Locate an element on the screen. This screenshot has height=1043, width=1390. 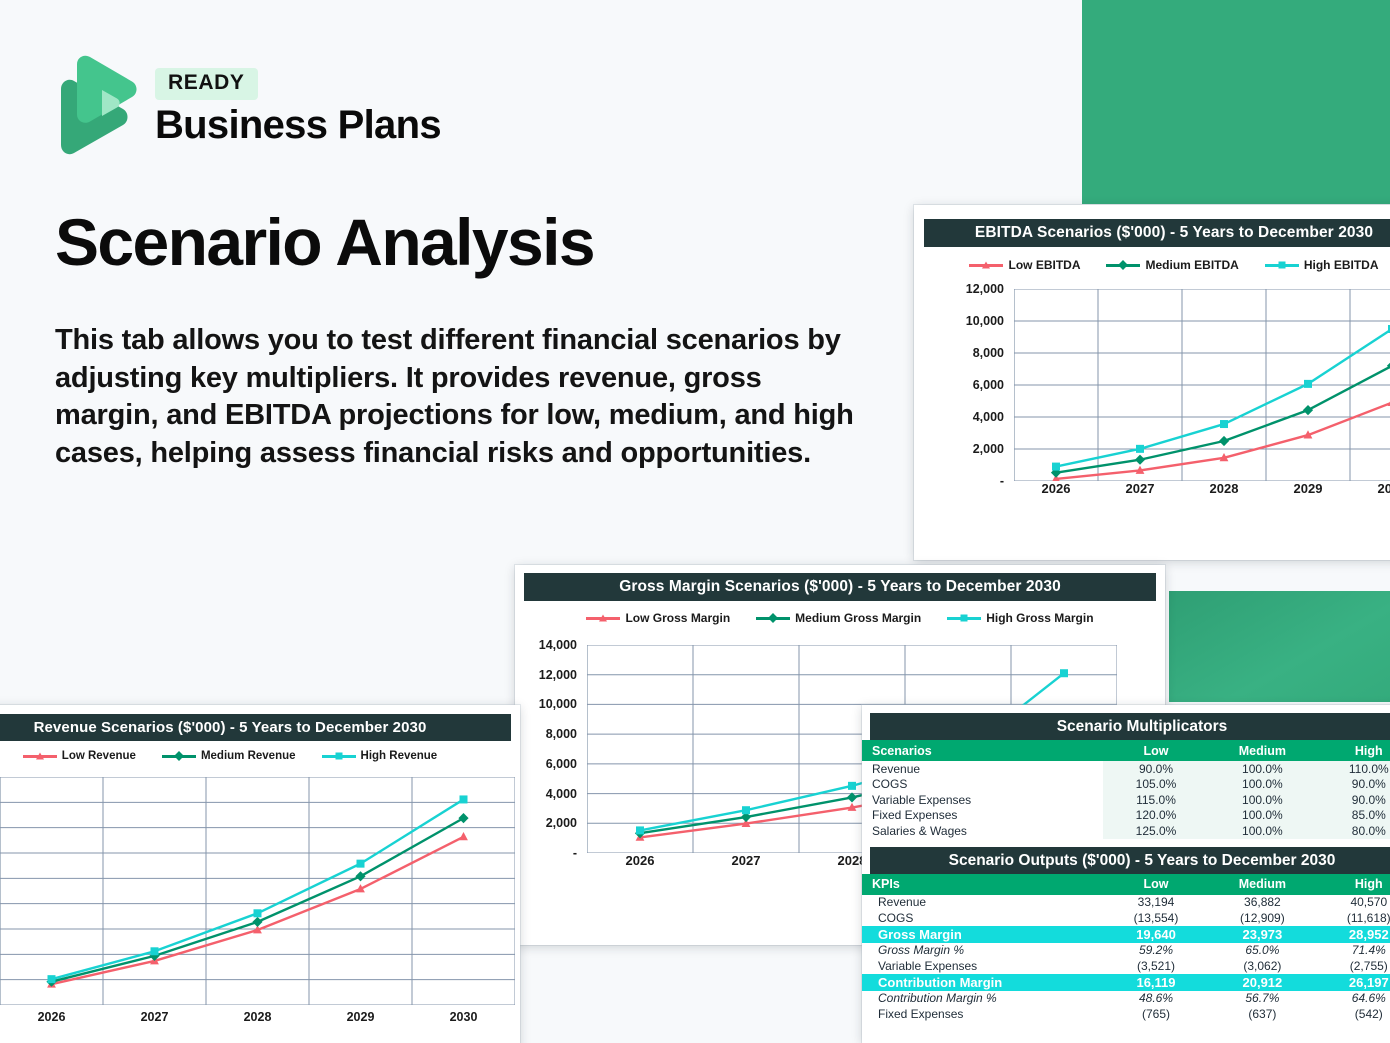
cell-medium: 56.7% is located at coordinates (1262, 998).